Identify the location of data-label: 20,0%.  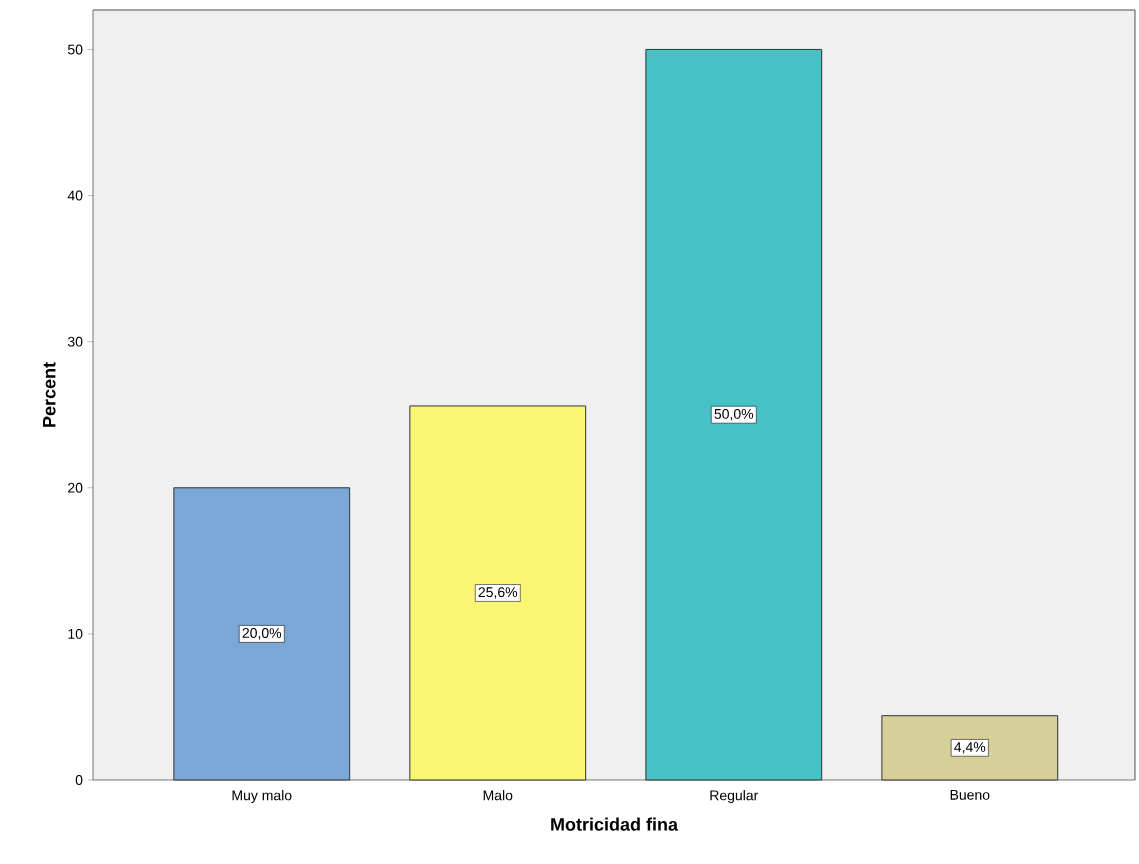
(262, 634).